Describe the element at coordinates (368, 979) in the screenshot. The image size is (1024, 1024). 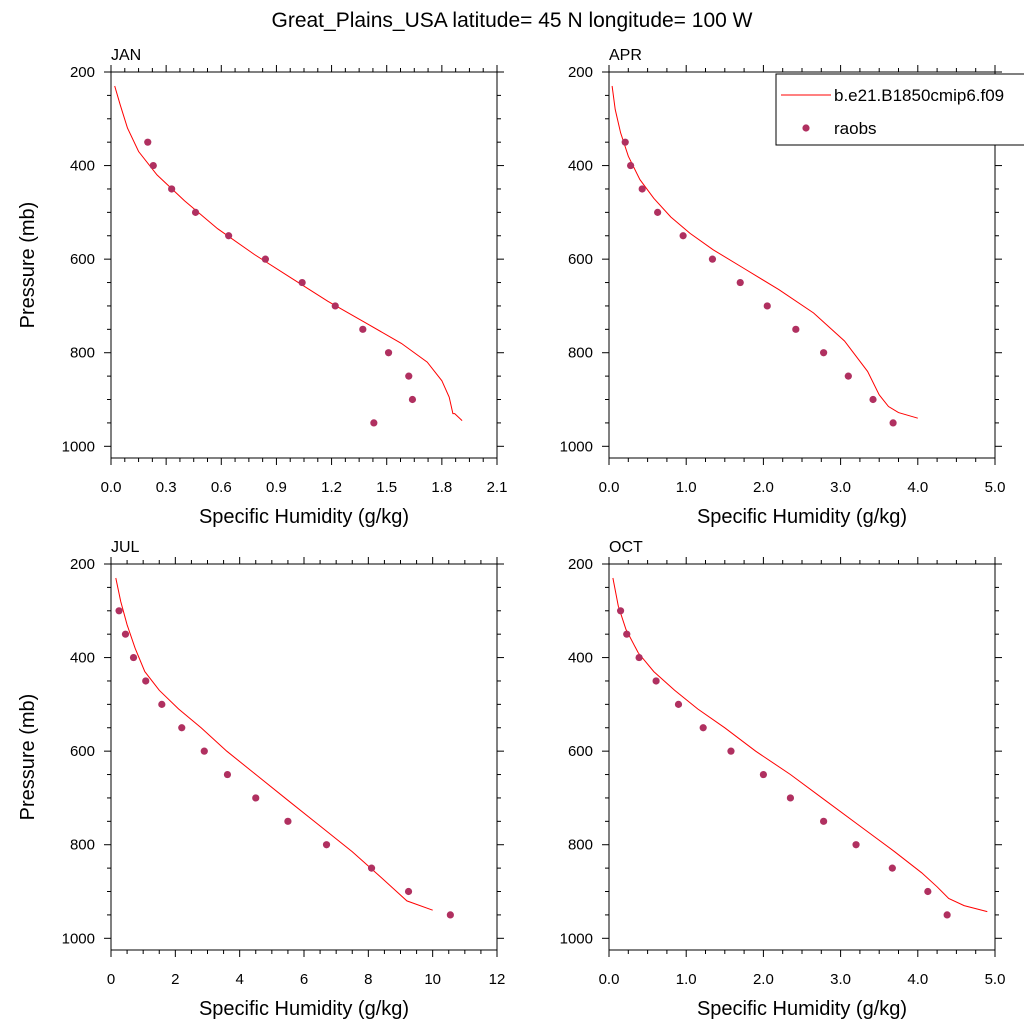
I see `x-tick-label: 8` at that location.